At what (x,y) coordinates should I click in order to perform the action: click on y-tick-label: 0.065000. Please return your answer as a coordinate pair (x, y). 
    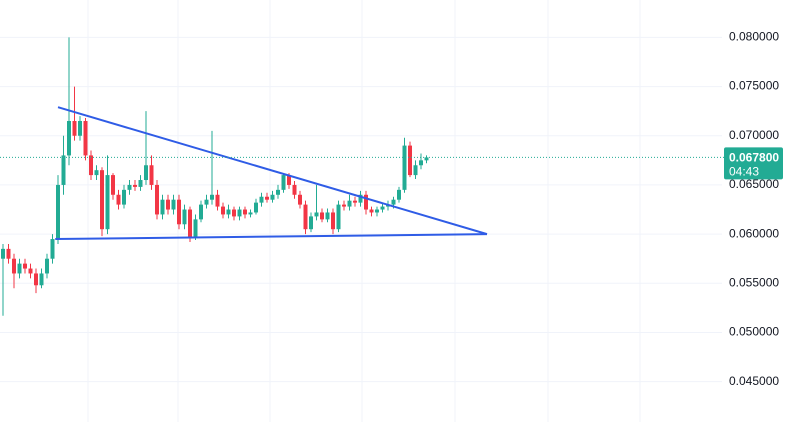
    Looking at the image, I should click on (754, 184).